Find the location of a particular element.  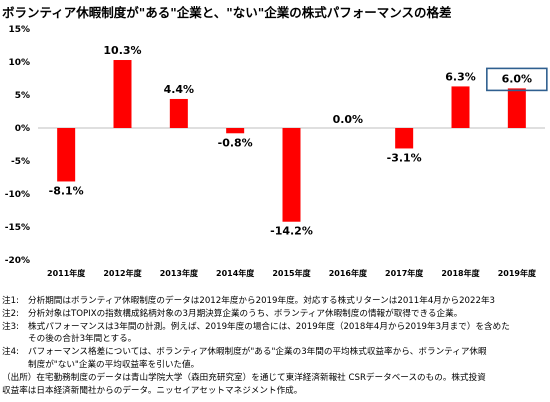

x-tick-label: 2019年度 is located at coordinates (517, 273).